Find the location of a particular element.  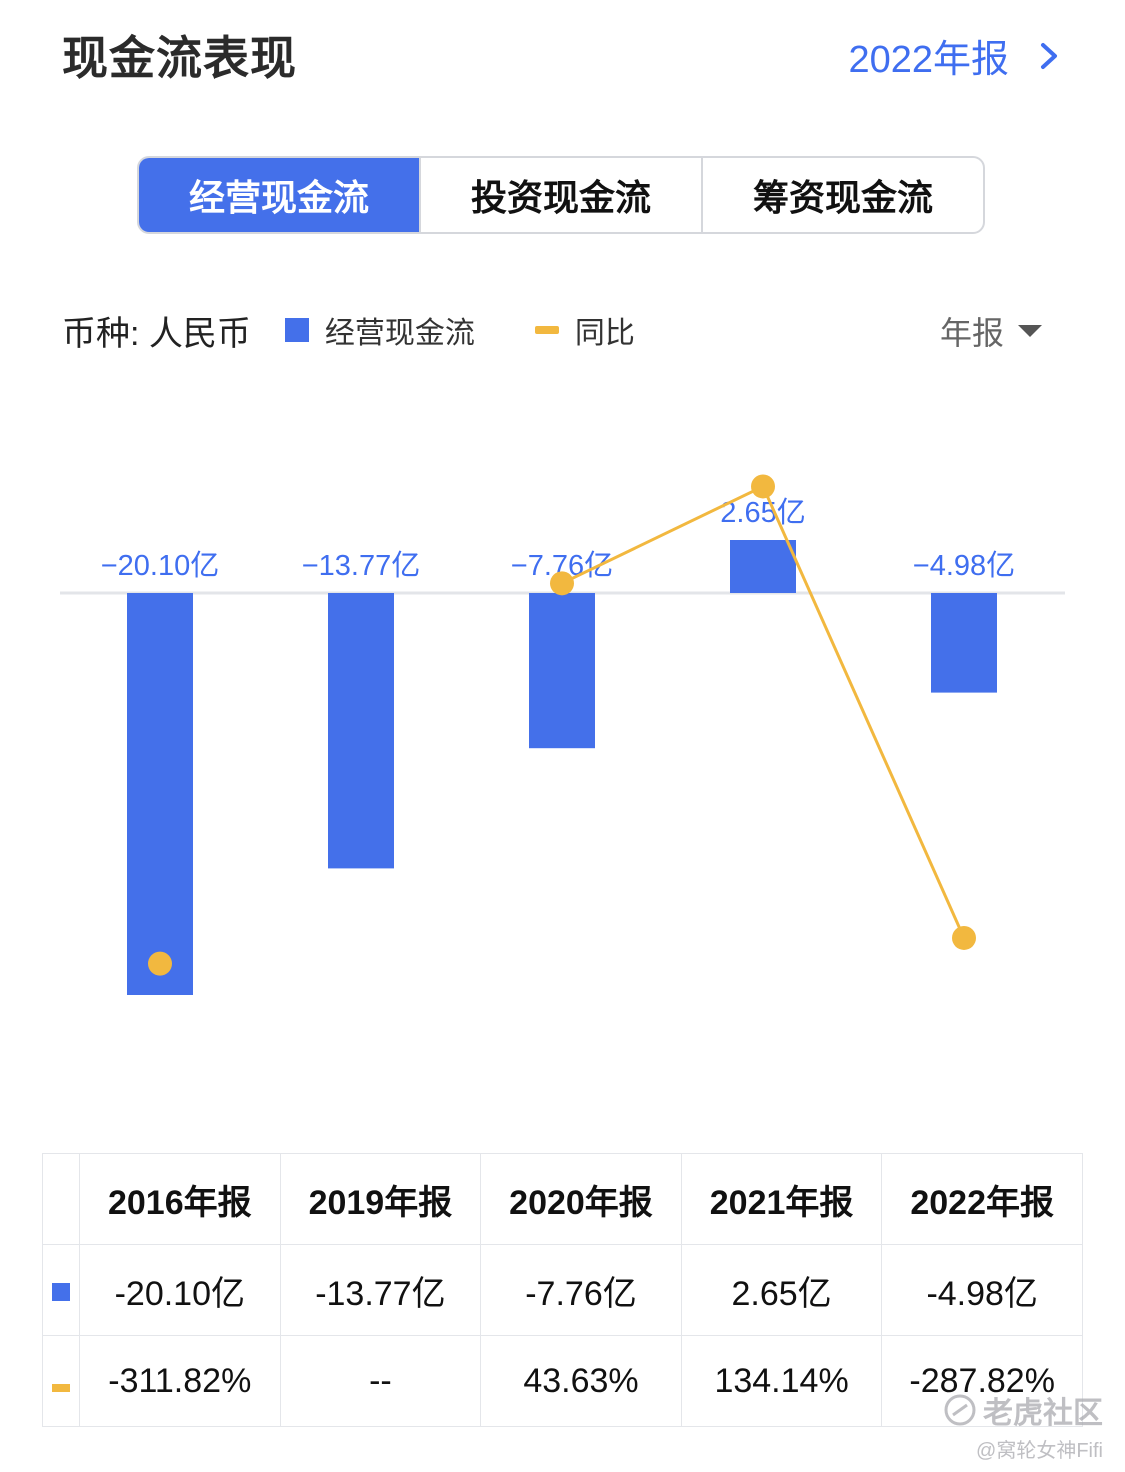

cashflow-tabs: 经营现金流 投资现金流 筹资现金流 is located at coordinates (561, 195).